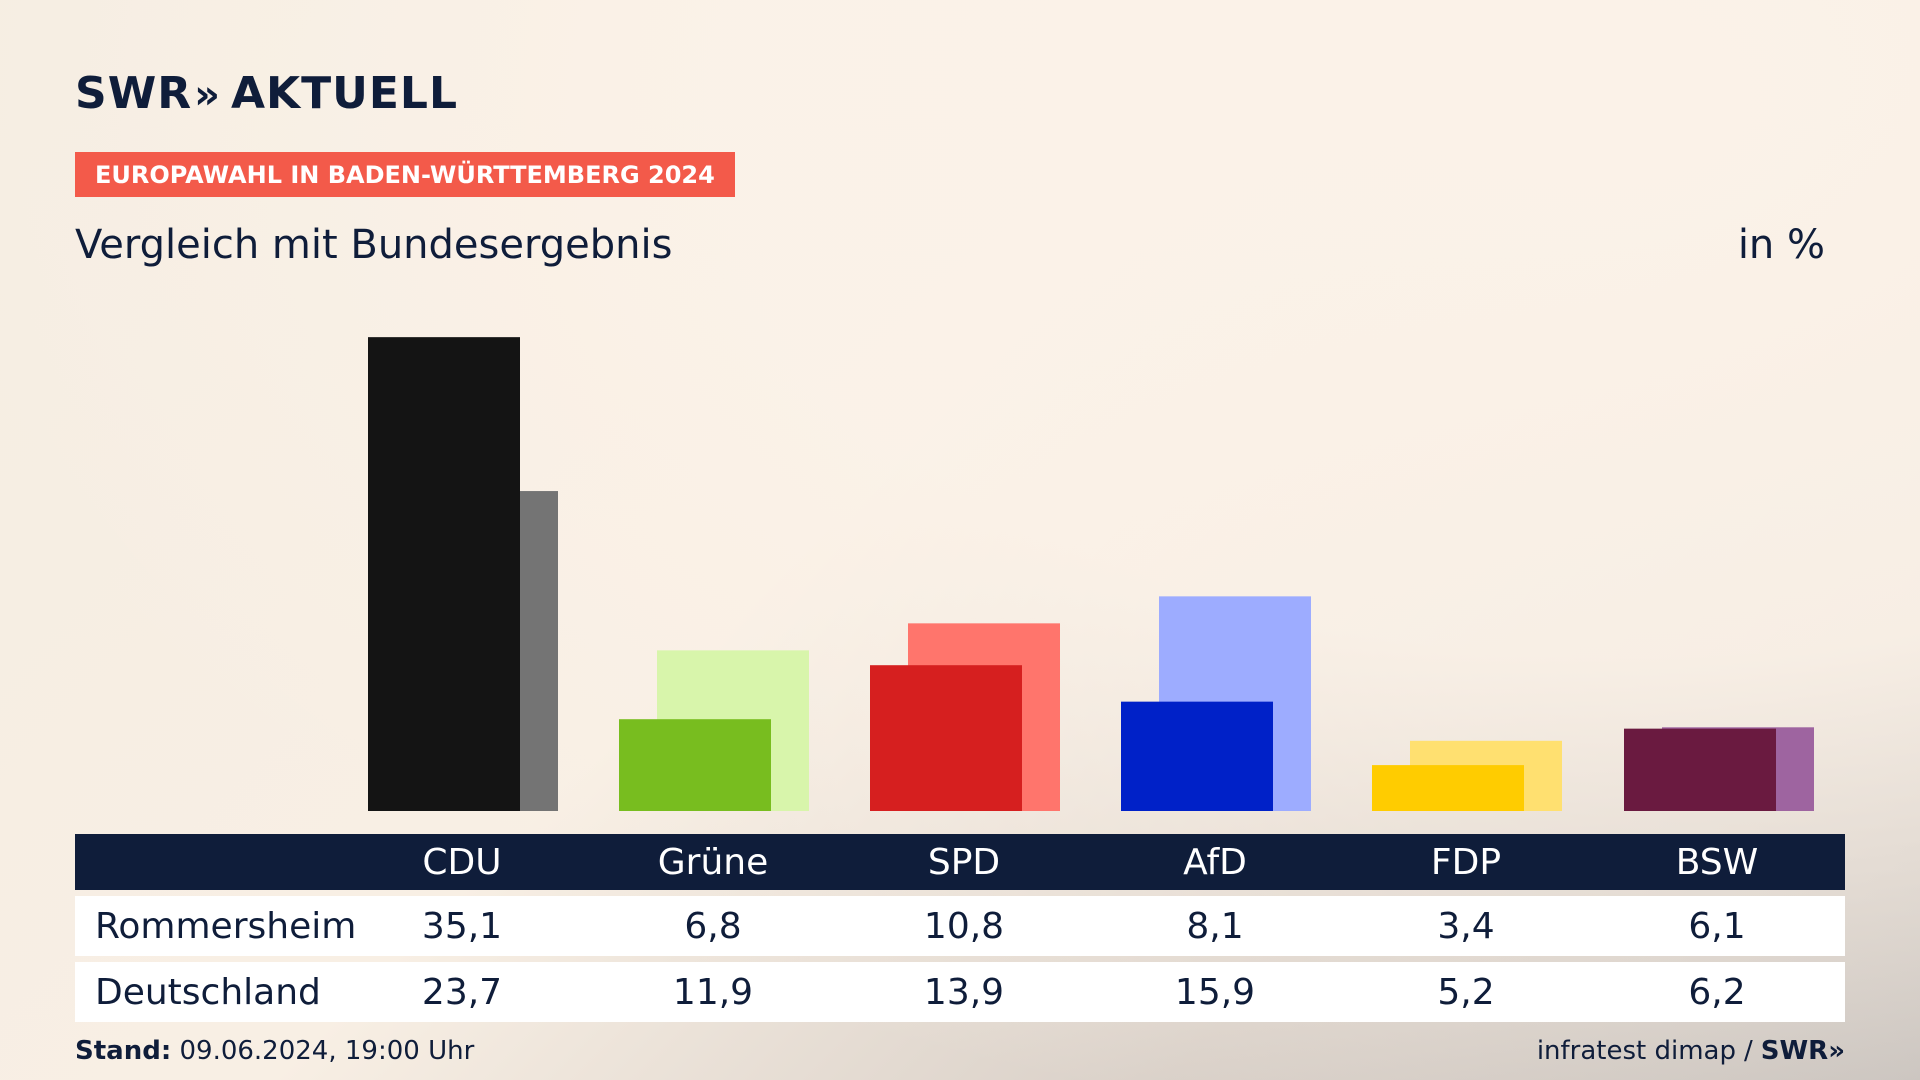 This screenshot has height=1080, width=1920. Describe the element at coordinates (462, 926) in the screenshot. I see `table-cell: 35,1` at that location.